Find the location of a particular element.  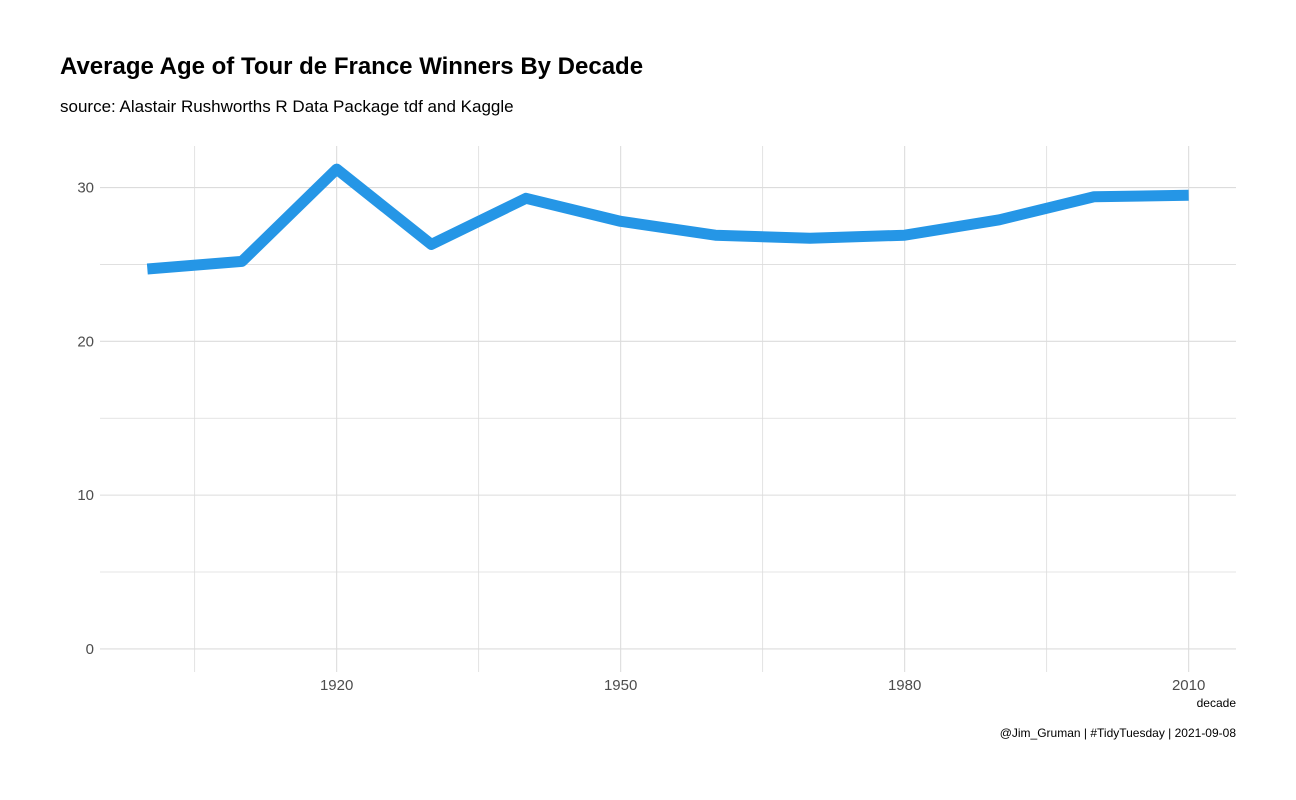

series-line is located at coordinates (667, 219).